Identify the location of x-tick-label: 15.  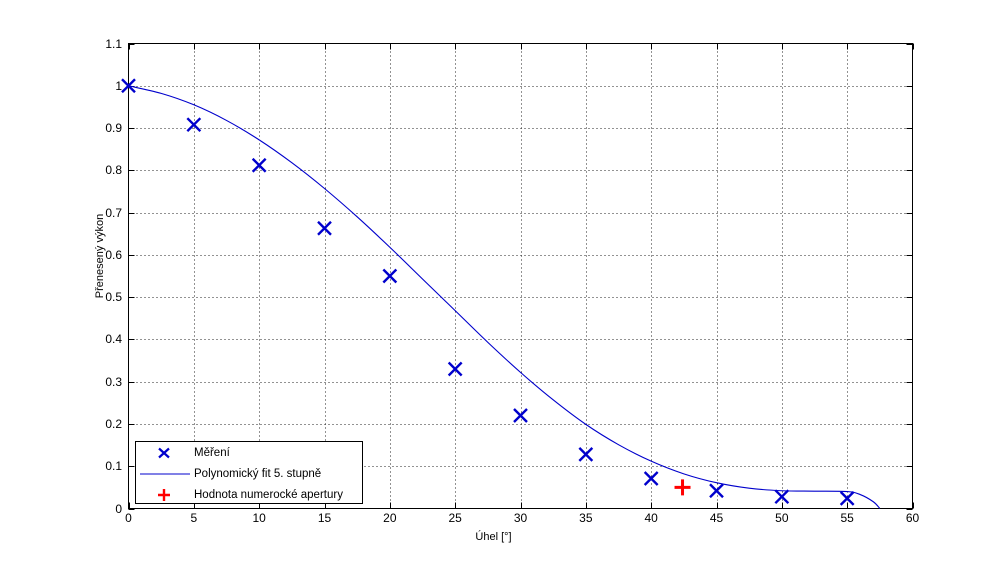
(324, 518).